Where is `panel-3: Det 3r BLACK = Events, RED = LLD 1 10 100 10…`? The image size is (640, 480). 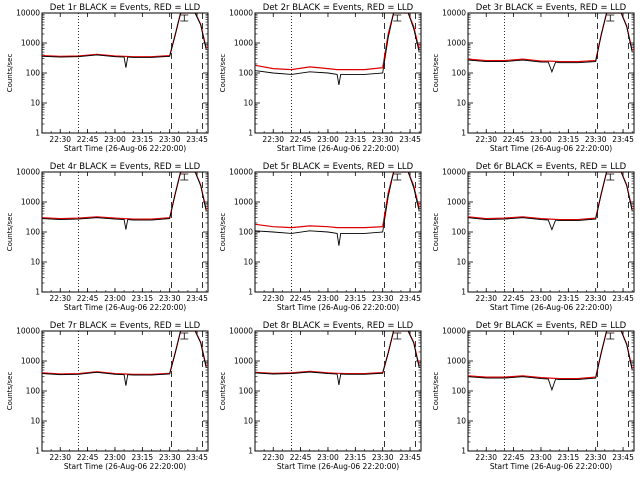 panel-3: Det 3r BLACK = Events, RED = LLD 1 10 100 10… is located at coordinates (533, 78).